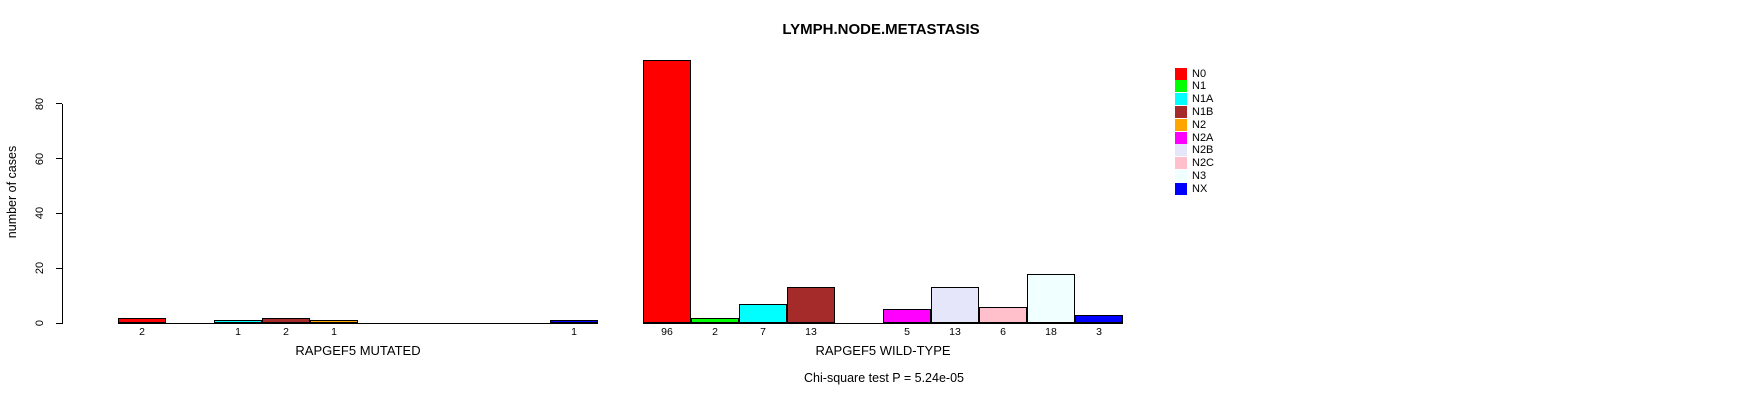 The image size is (1740, 400). What do you see at coordinates (715, 320) in the screenshot?
I see `bar-n1` at bounding box center [715, 320].